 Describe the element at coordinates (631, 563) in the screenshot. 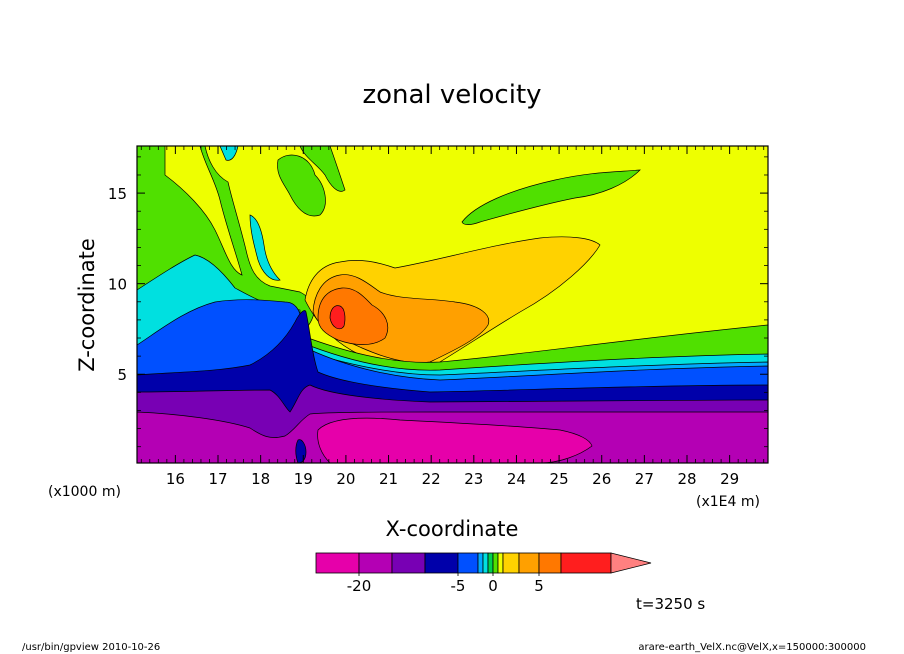

I see `colorbar-extension` at that location.